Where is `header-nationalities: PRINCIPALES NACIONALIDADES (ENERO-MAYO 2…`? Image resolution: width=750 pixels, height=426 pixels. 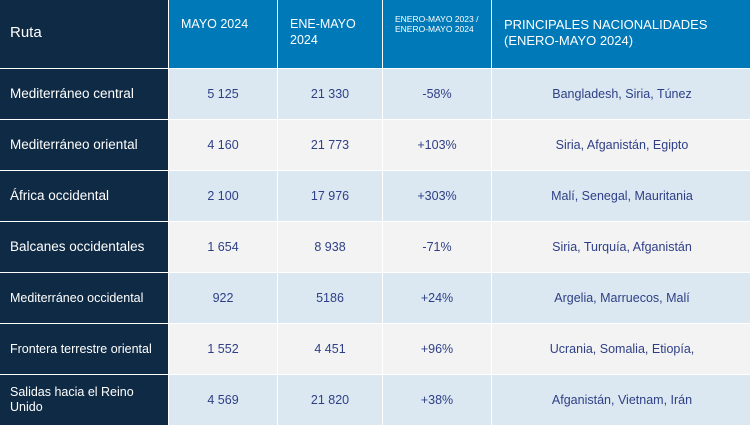
header-nationalities: PRINCIPALES NACIONALIDADES (ENERO-MAYO 2… is located at coordinates (621, 34).